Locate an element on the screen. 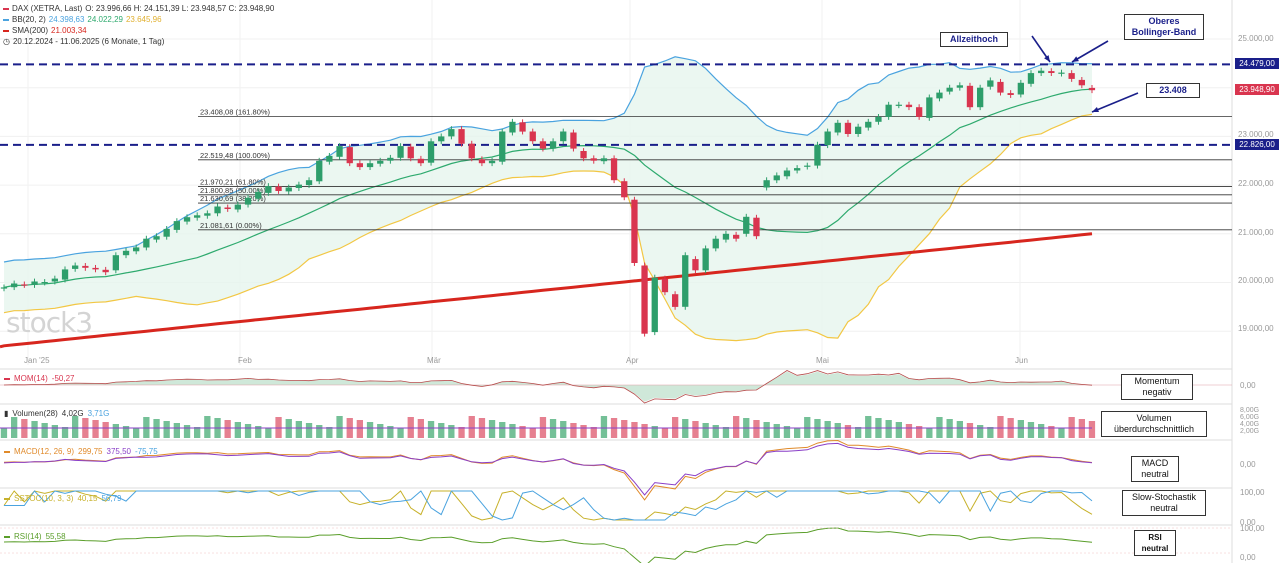 This screenshot has width=1280, height=563. macd-value3: -75,75 is located at coordinates (146, 451).